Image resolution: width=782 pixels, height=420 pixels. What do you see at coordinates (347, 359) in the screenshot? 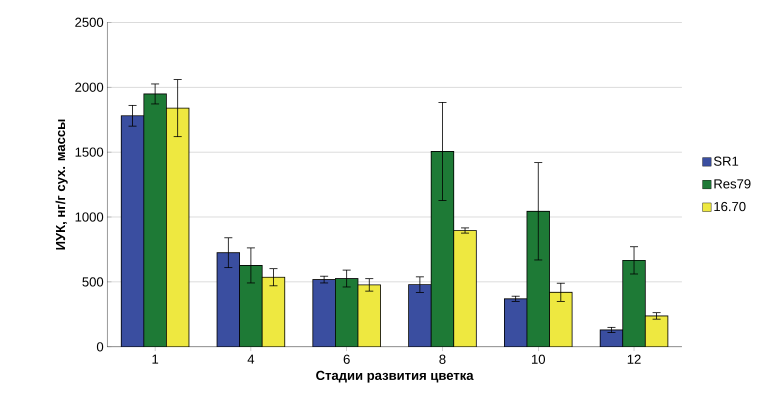
I see `x-tick-label: 6` at bounding box center [347, 359].